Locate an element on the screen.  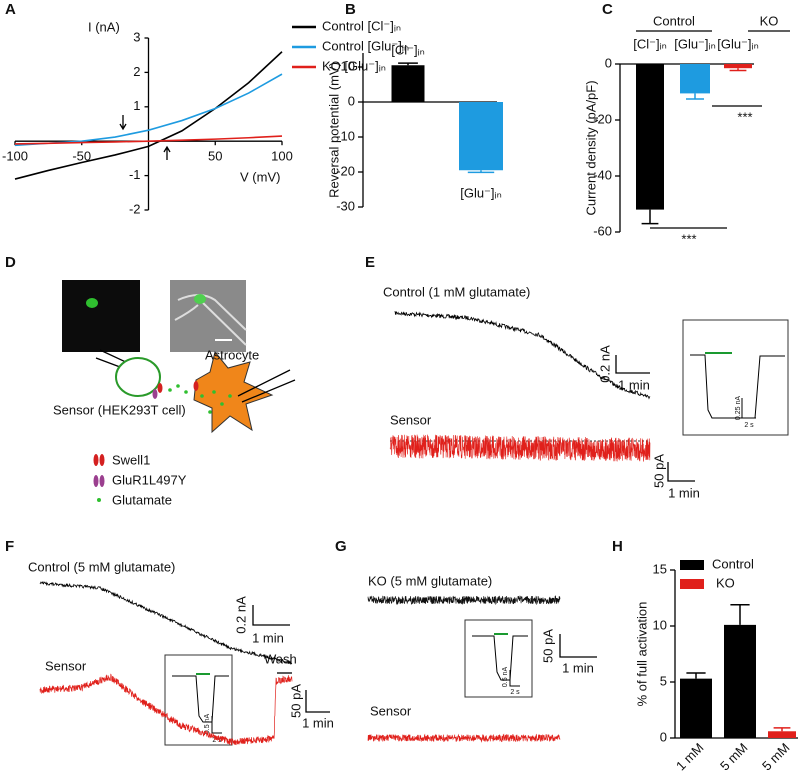
label: Astrocyte is located at coordinates (232, 354).